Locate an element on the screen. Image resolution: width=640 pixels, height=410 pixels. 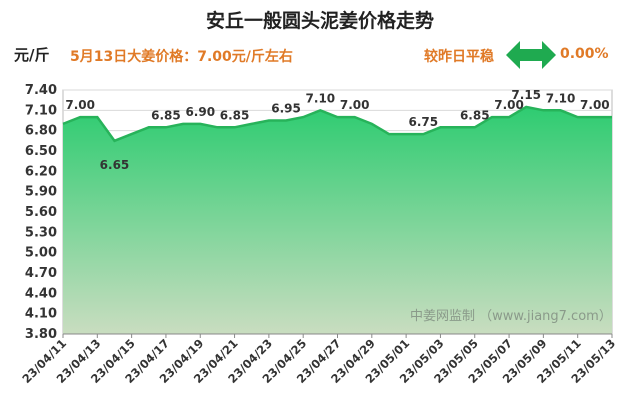
data-label: 6.95 is located at coordinates (286, 109).